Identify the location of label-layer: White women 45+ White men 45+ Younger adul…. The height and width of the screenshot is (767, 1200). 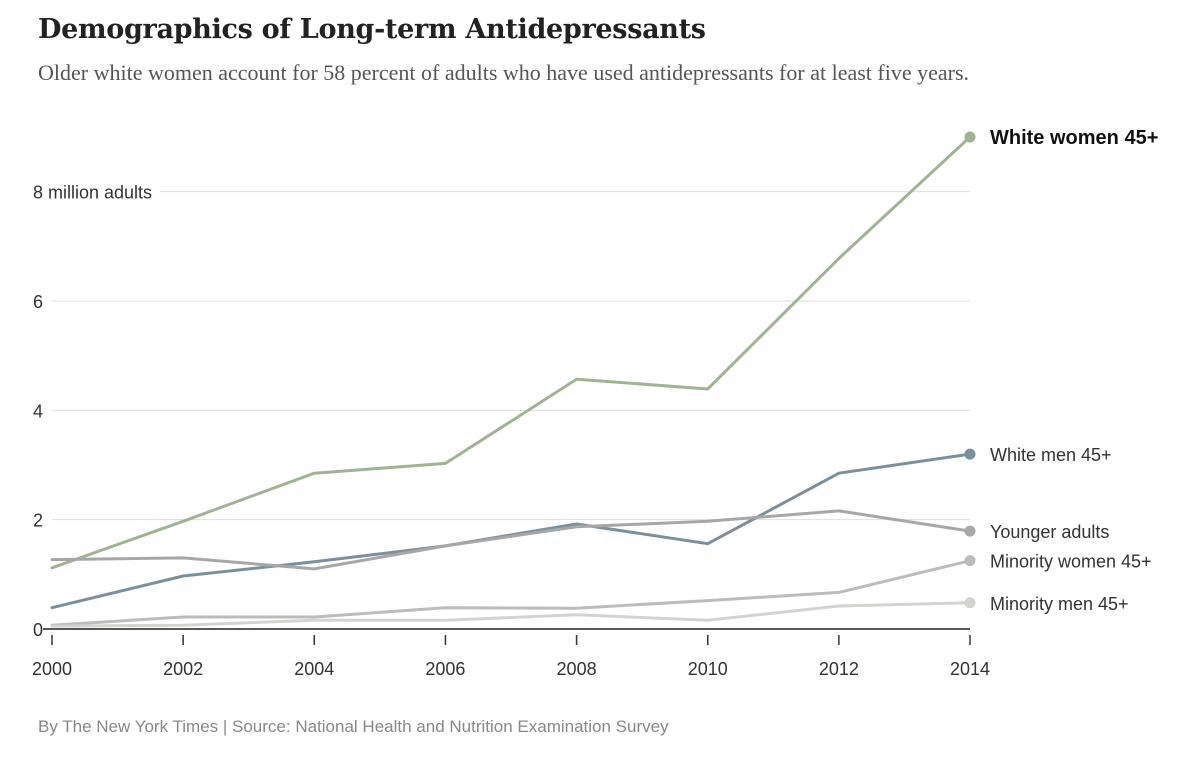
(1074, 370).